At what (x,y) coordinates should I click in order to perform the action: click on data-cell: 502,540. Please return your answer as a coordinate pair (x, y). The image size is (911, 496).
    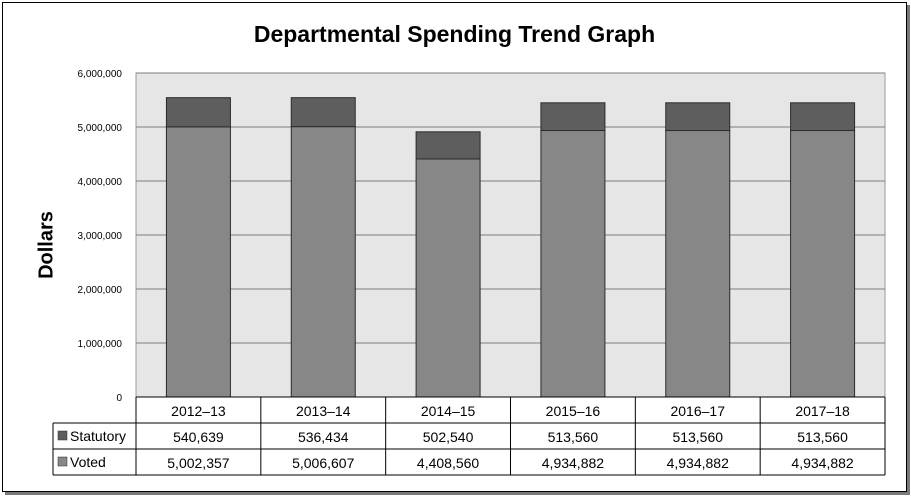
    Looking at the image, I should click on (448, 437).